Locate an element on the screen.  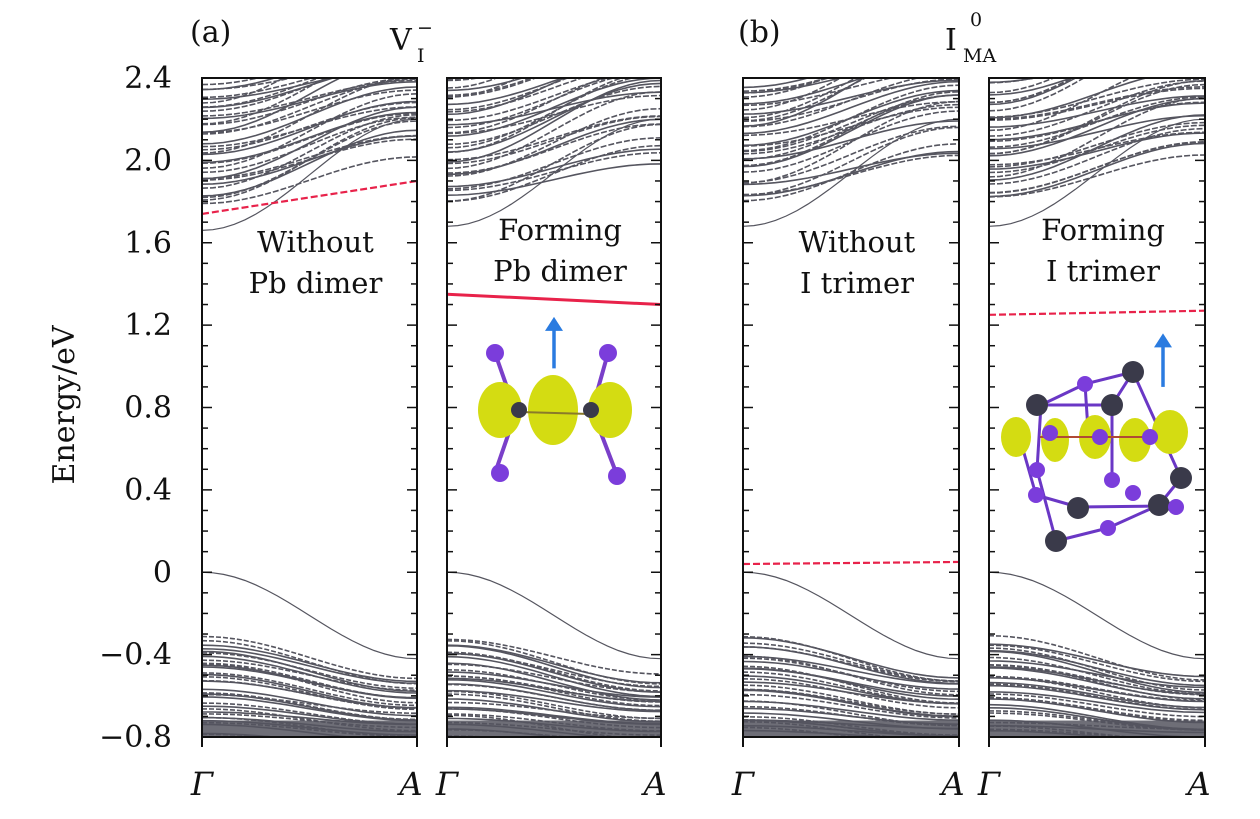
panel-a-tag: (a) is located at coordinates (210, 32).